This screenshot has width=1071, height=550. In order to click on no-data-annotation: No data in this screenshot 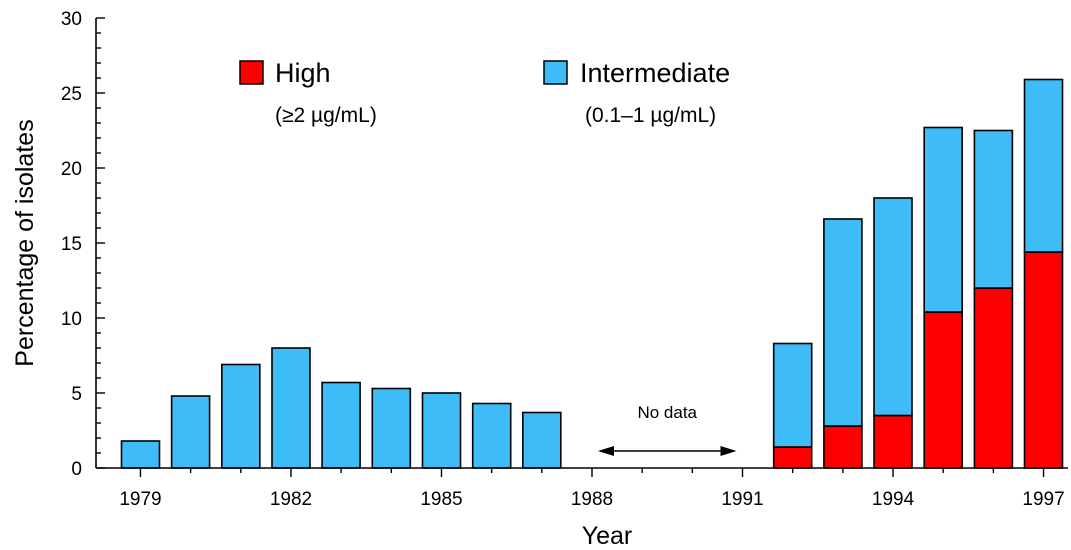, I will do `click(667, 429)`.